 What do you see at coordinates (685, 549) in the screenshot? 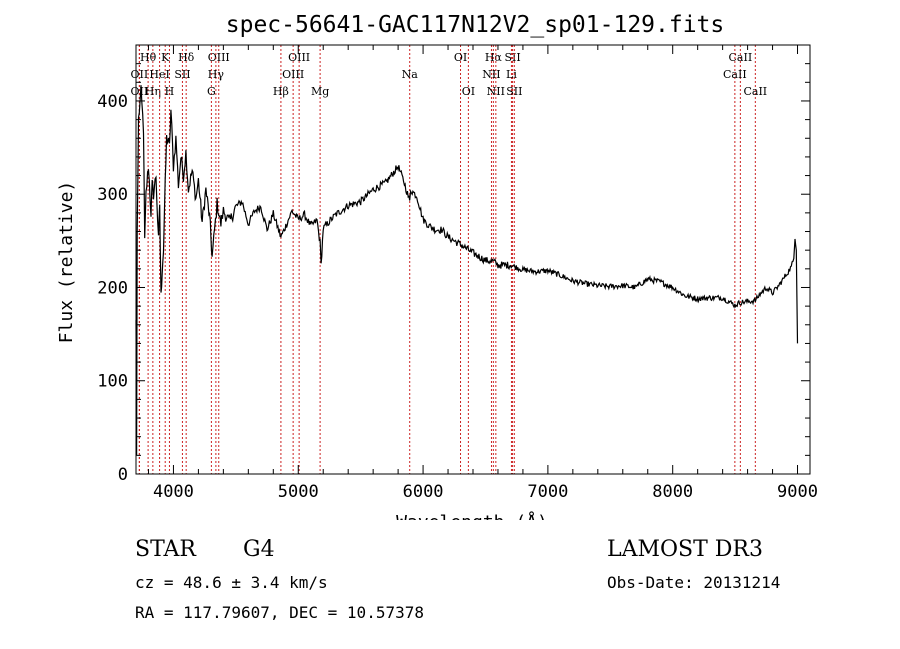
I see `survey-name: LAMOST DR3` at bounding box center [685, 549].